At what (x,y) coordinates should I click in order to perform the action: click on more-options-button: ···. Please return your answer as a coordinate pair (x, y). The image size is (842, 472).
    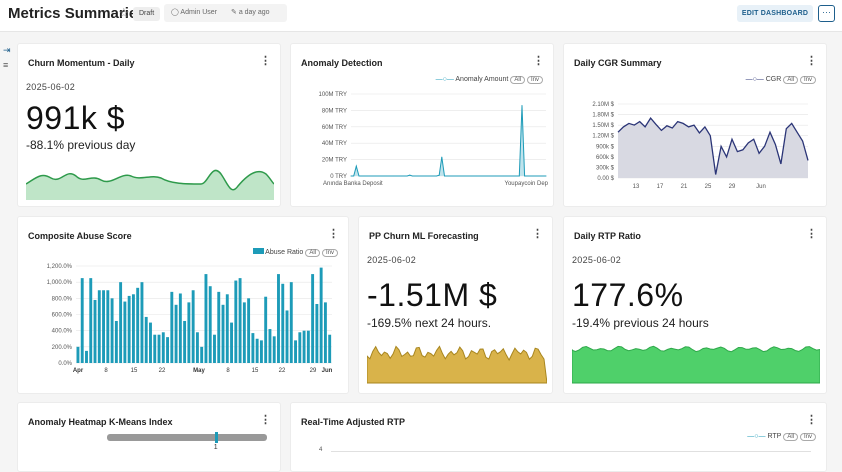
    Looking at the image, I should click on (826, 13).